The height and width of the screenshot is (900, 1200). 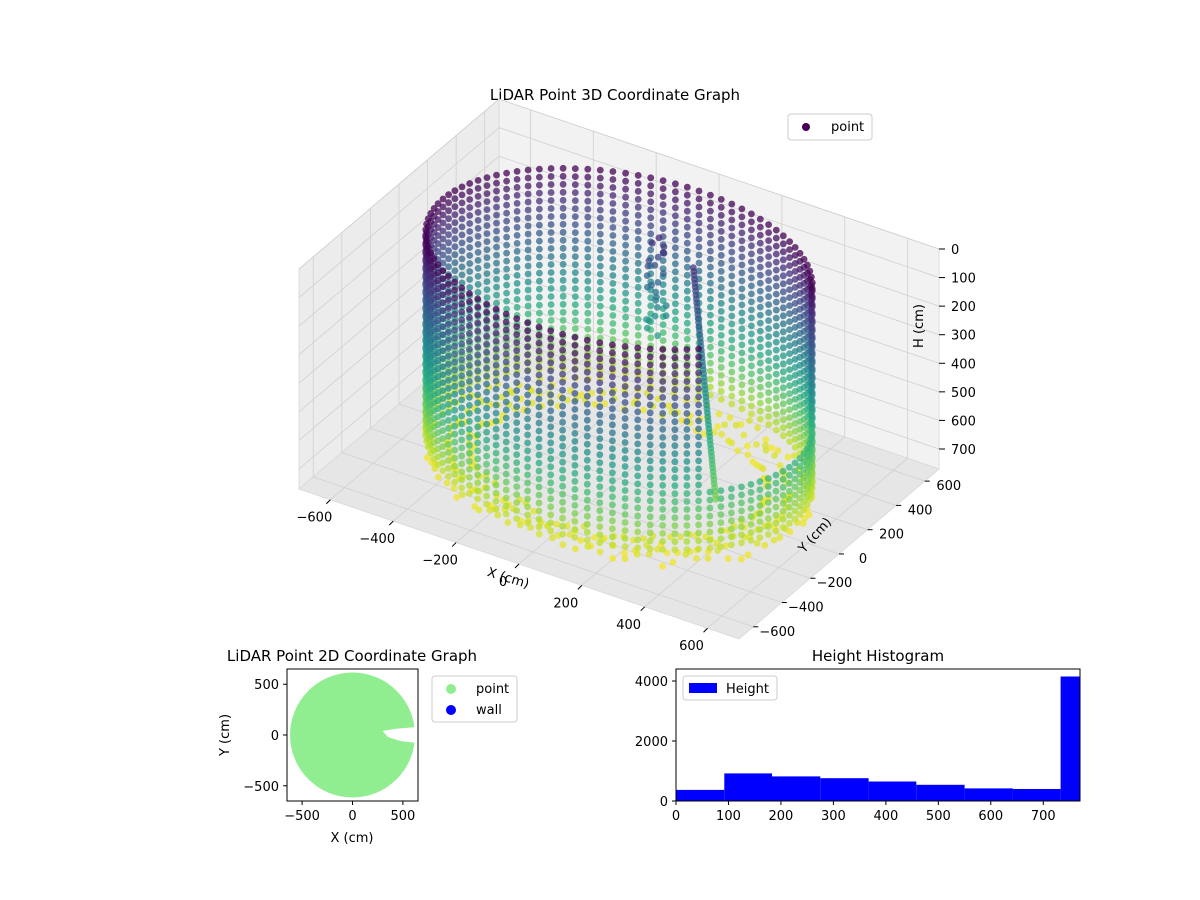 What do you see at coordinates (266, 685) in the screenshot?
I see `chart-2d-ytick-label: 500` at bounding box center [266, 685].